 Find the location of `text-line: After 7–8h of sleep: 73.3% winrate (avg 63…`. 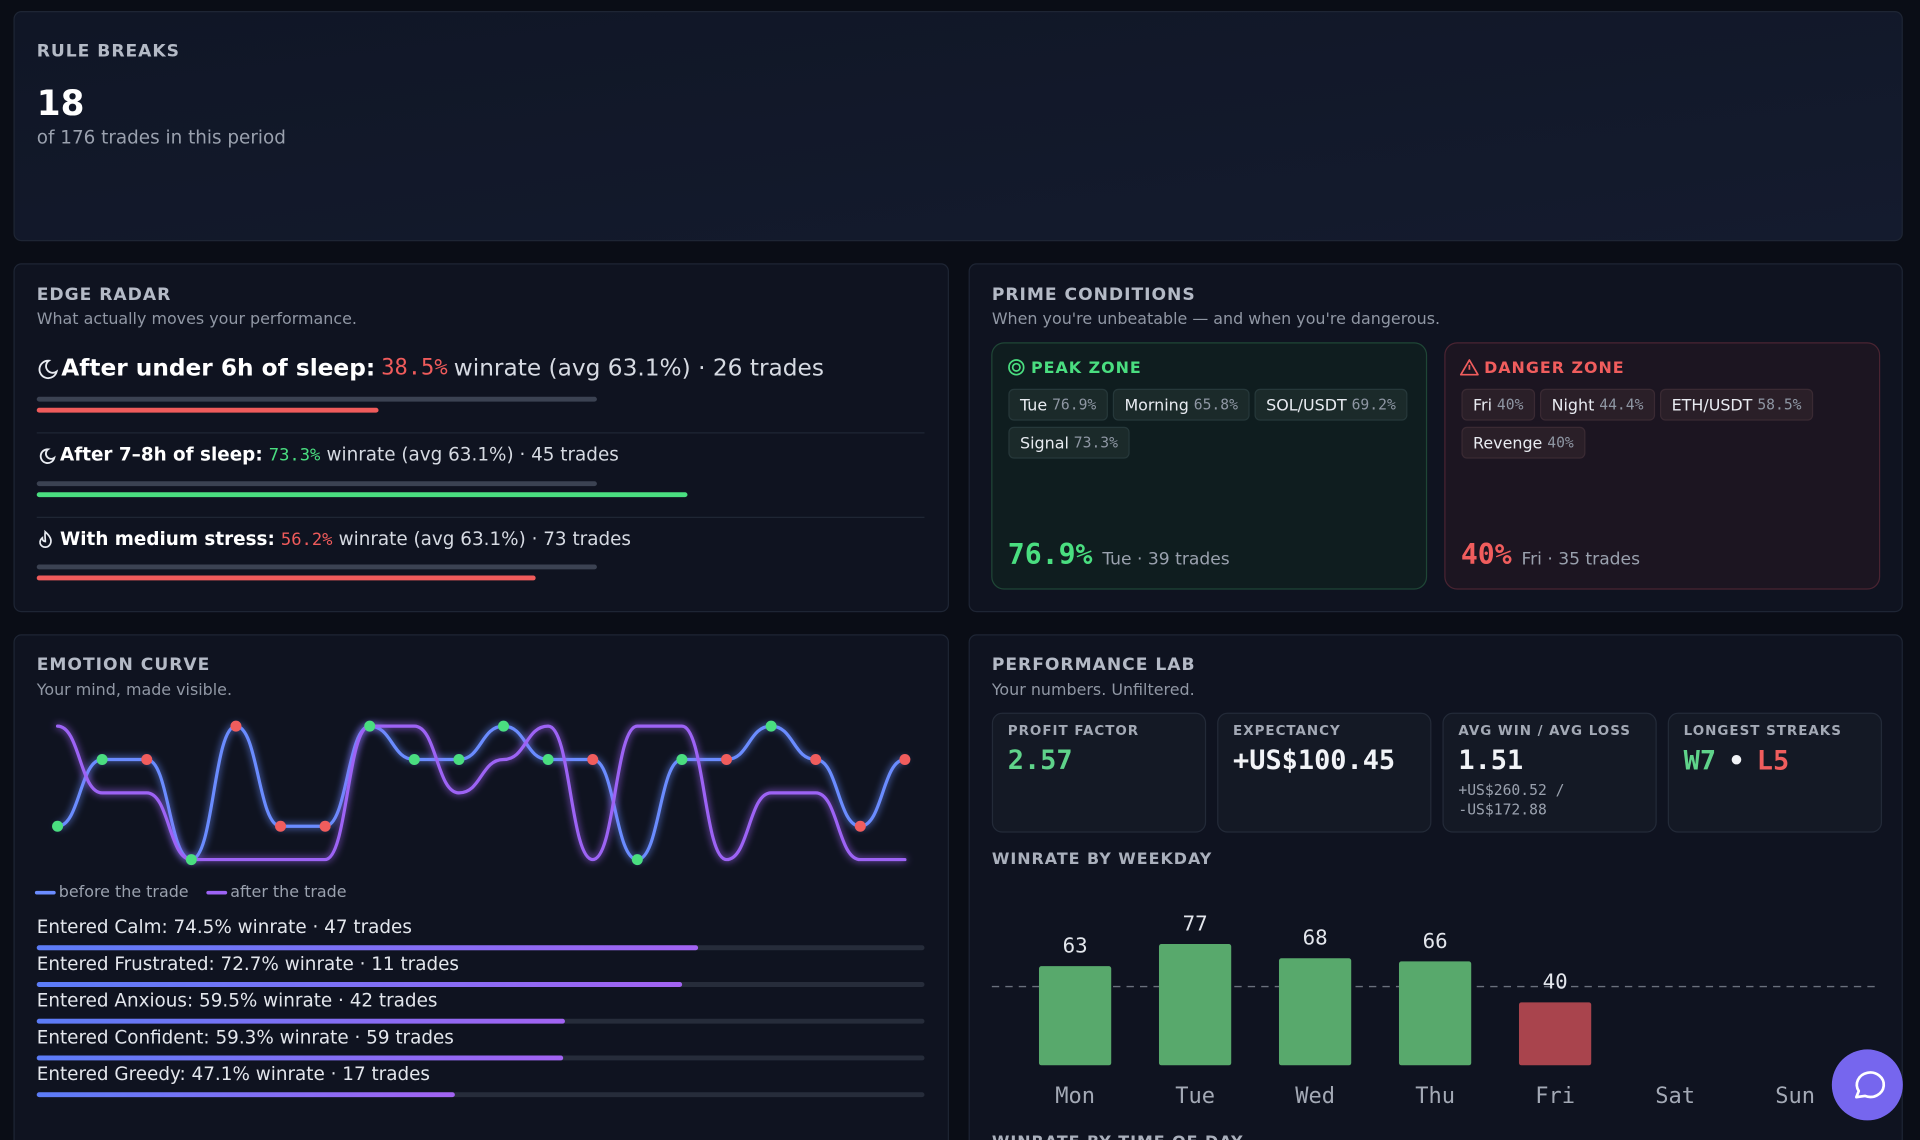

text-line: After 7–8h of sleep: 73.3% winrate (avg 63… is located at coordinates (339, 455).